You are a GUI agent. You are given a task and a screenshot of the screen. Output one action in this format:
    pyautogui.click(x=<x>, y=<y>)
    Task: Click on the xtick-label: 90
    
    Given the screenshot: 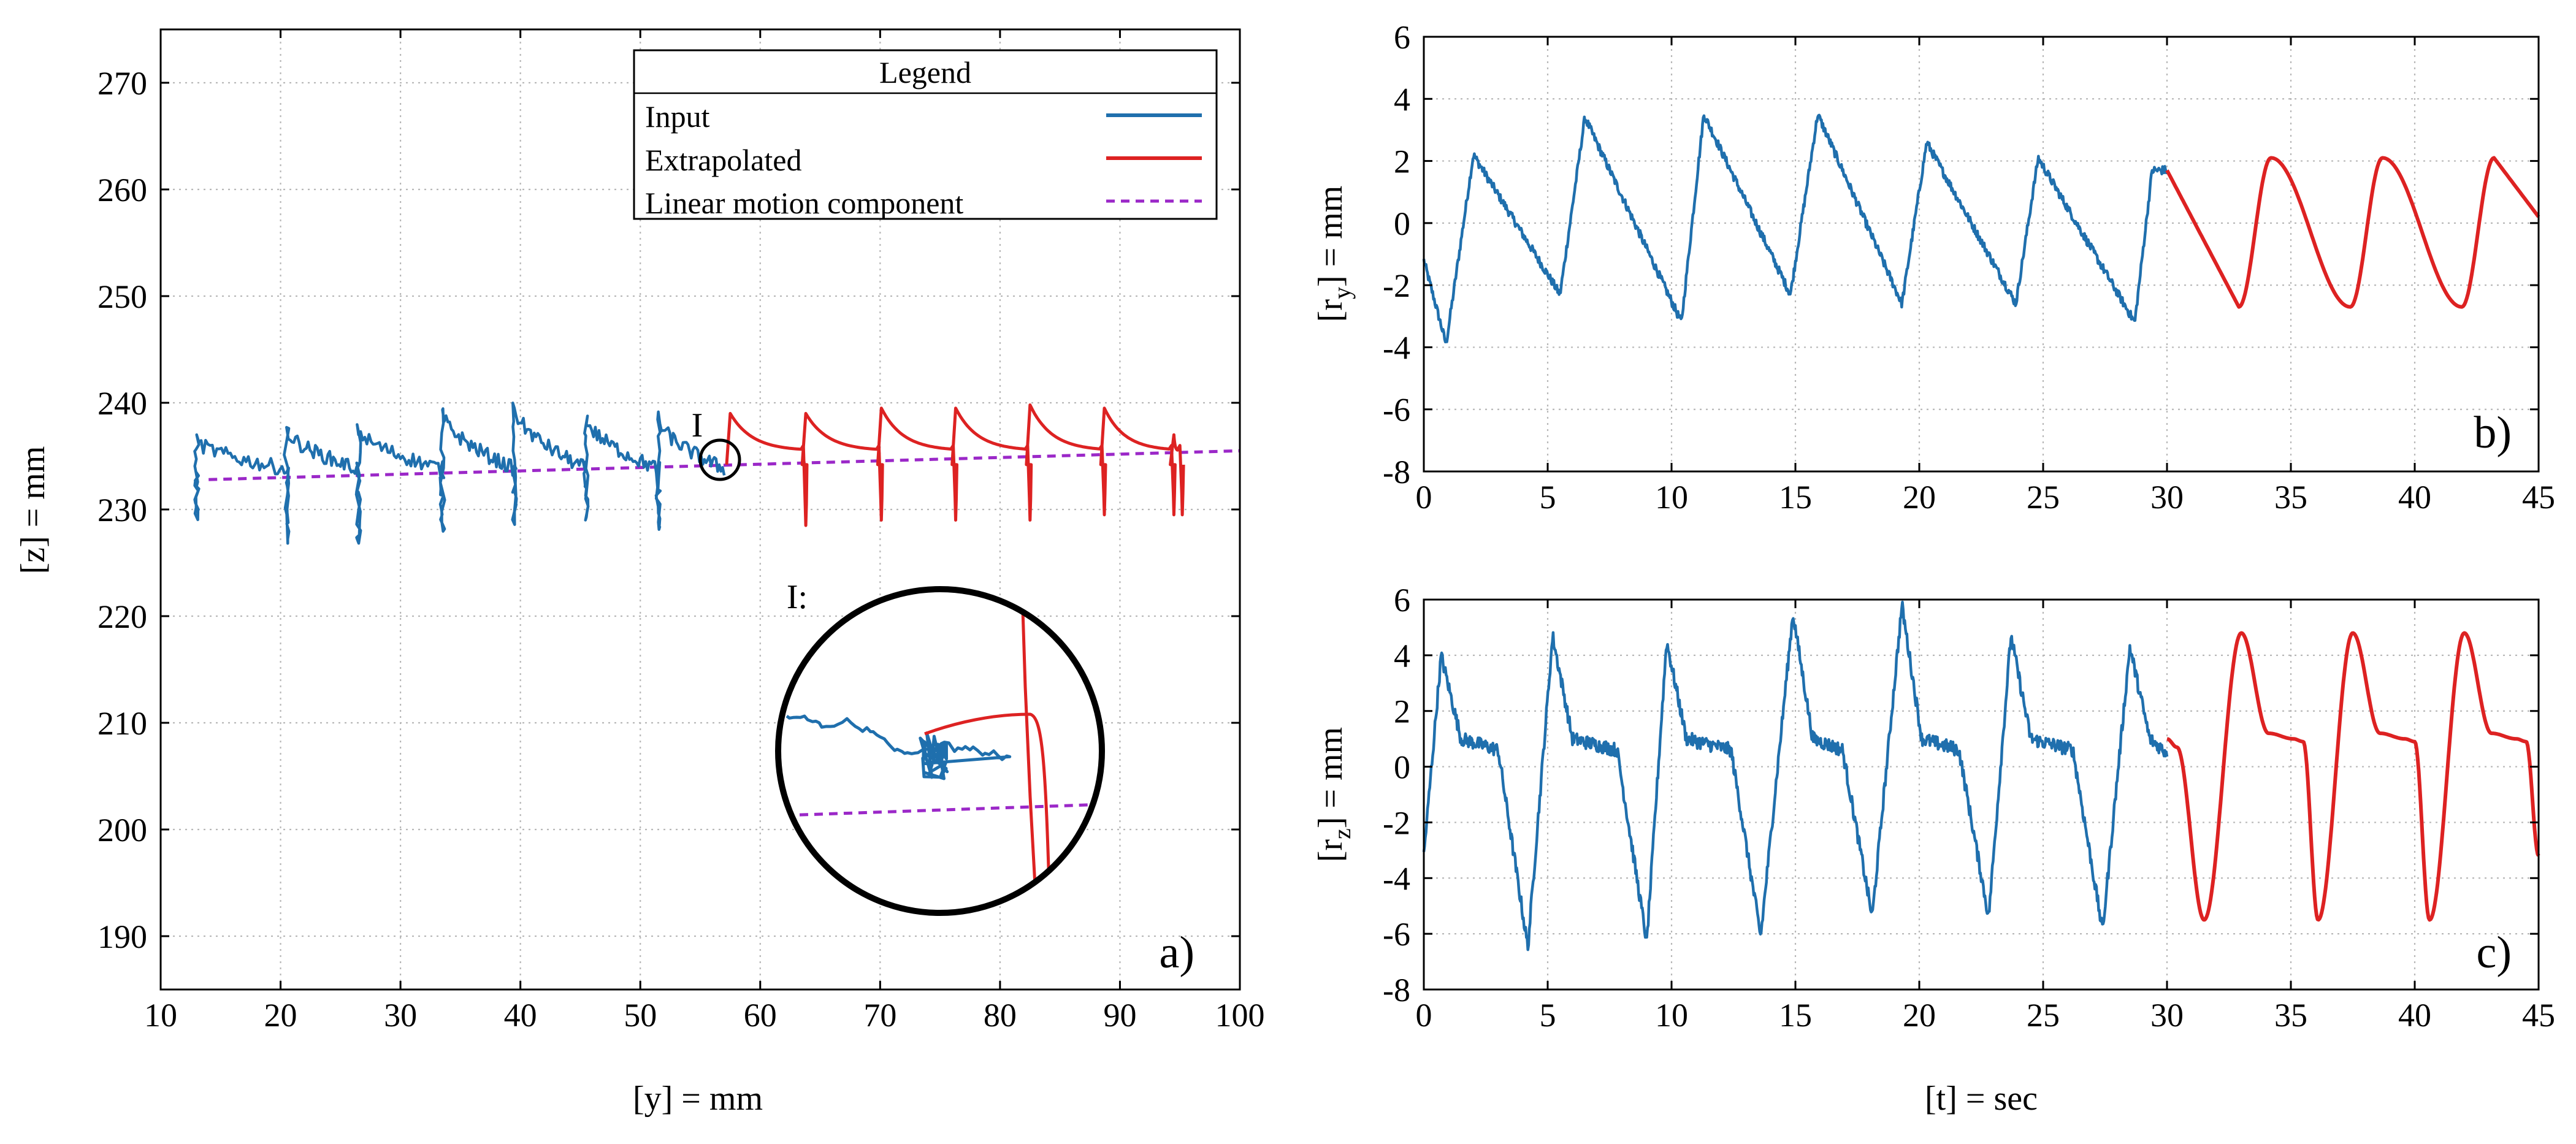 What is the action you would take?
    pyautogui.click(x=1119, y=1015)
    